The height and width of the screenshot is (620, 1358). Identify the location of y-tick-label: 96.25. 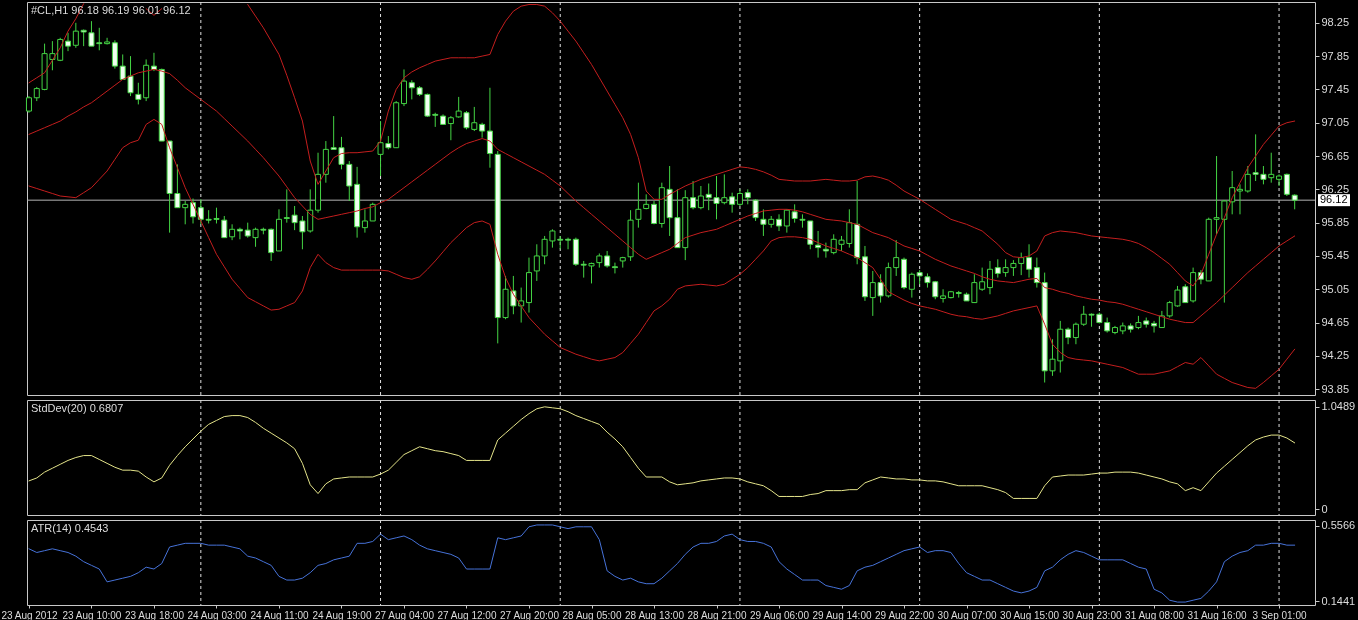
(1335, 188).